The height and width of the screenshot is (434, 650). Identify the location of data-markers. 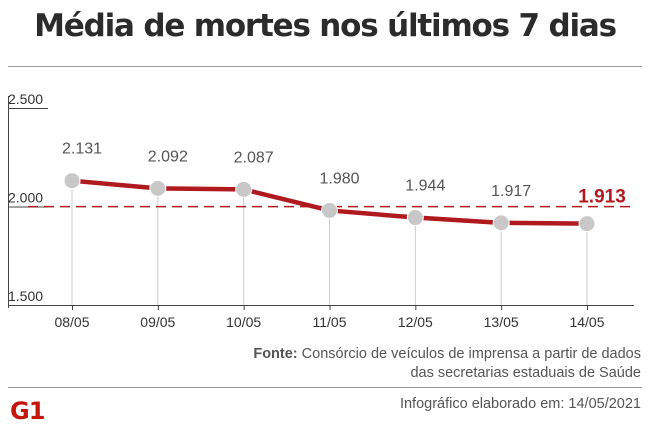
(329, 202).